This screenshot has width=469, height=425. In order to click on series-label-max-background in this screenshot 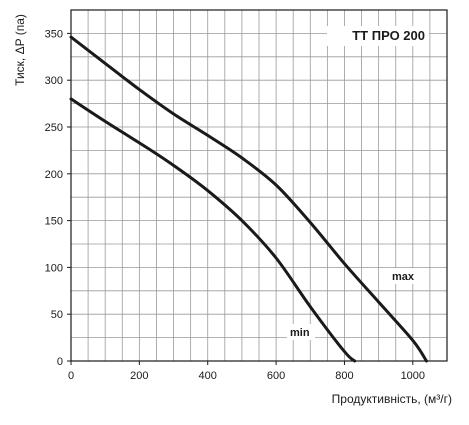, I will do `click(405, 276)`.